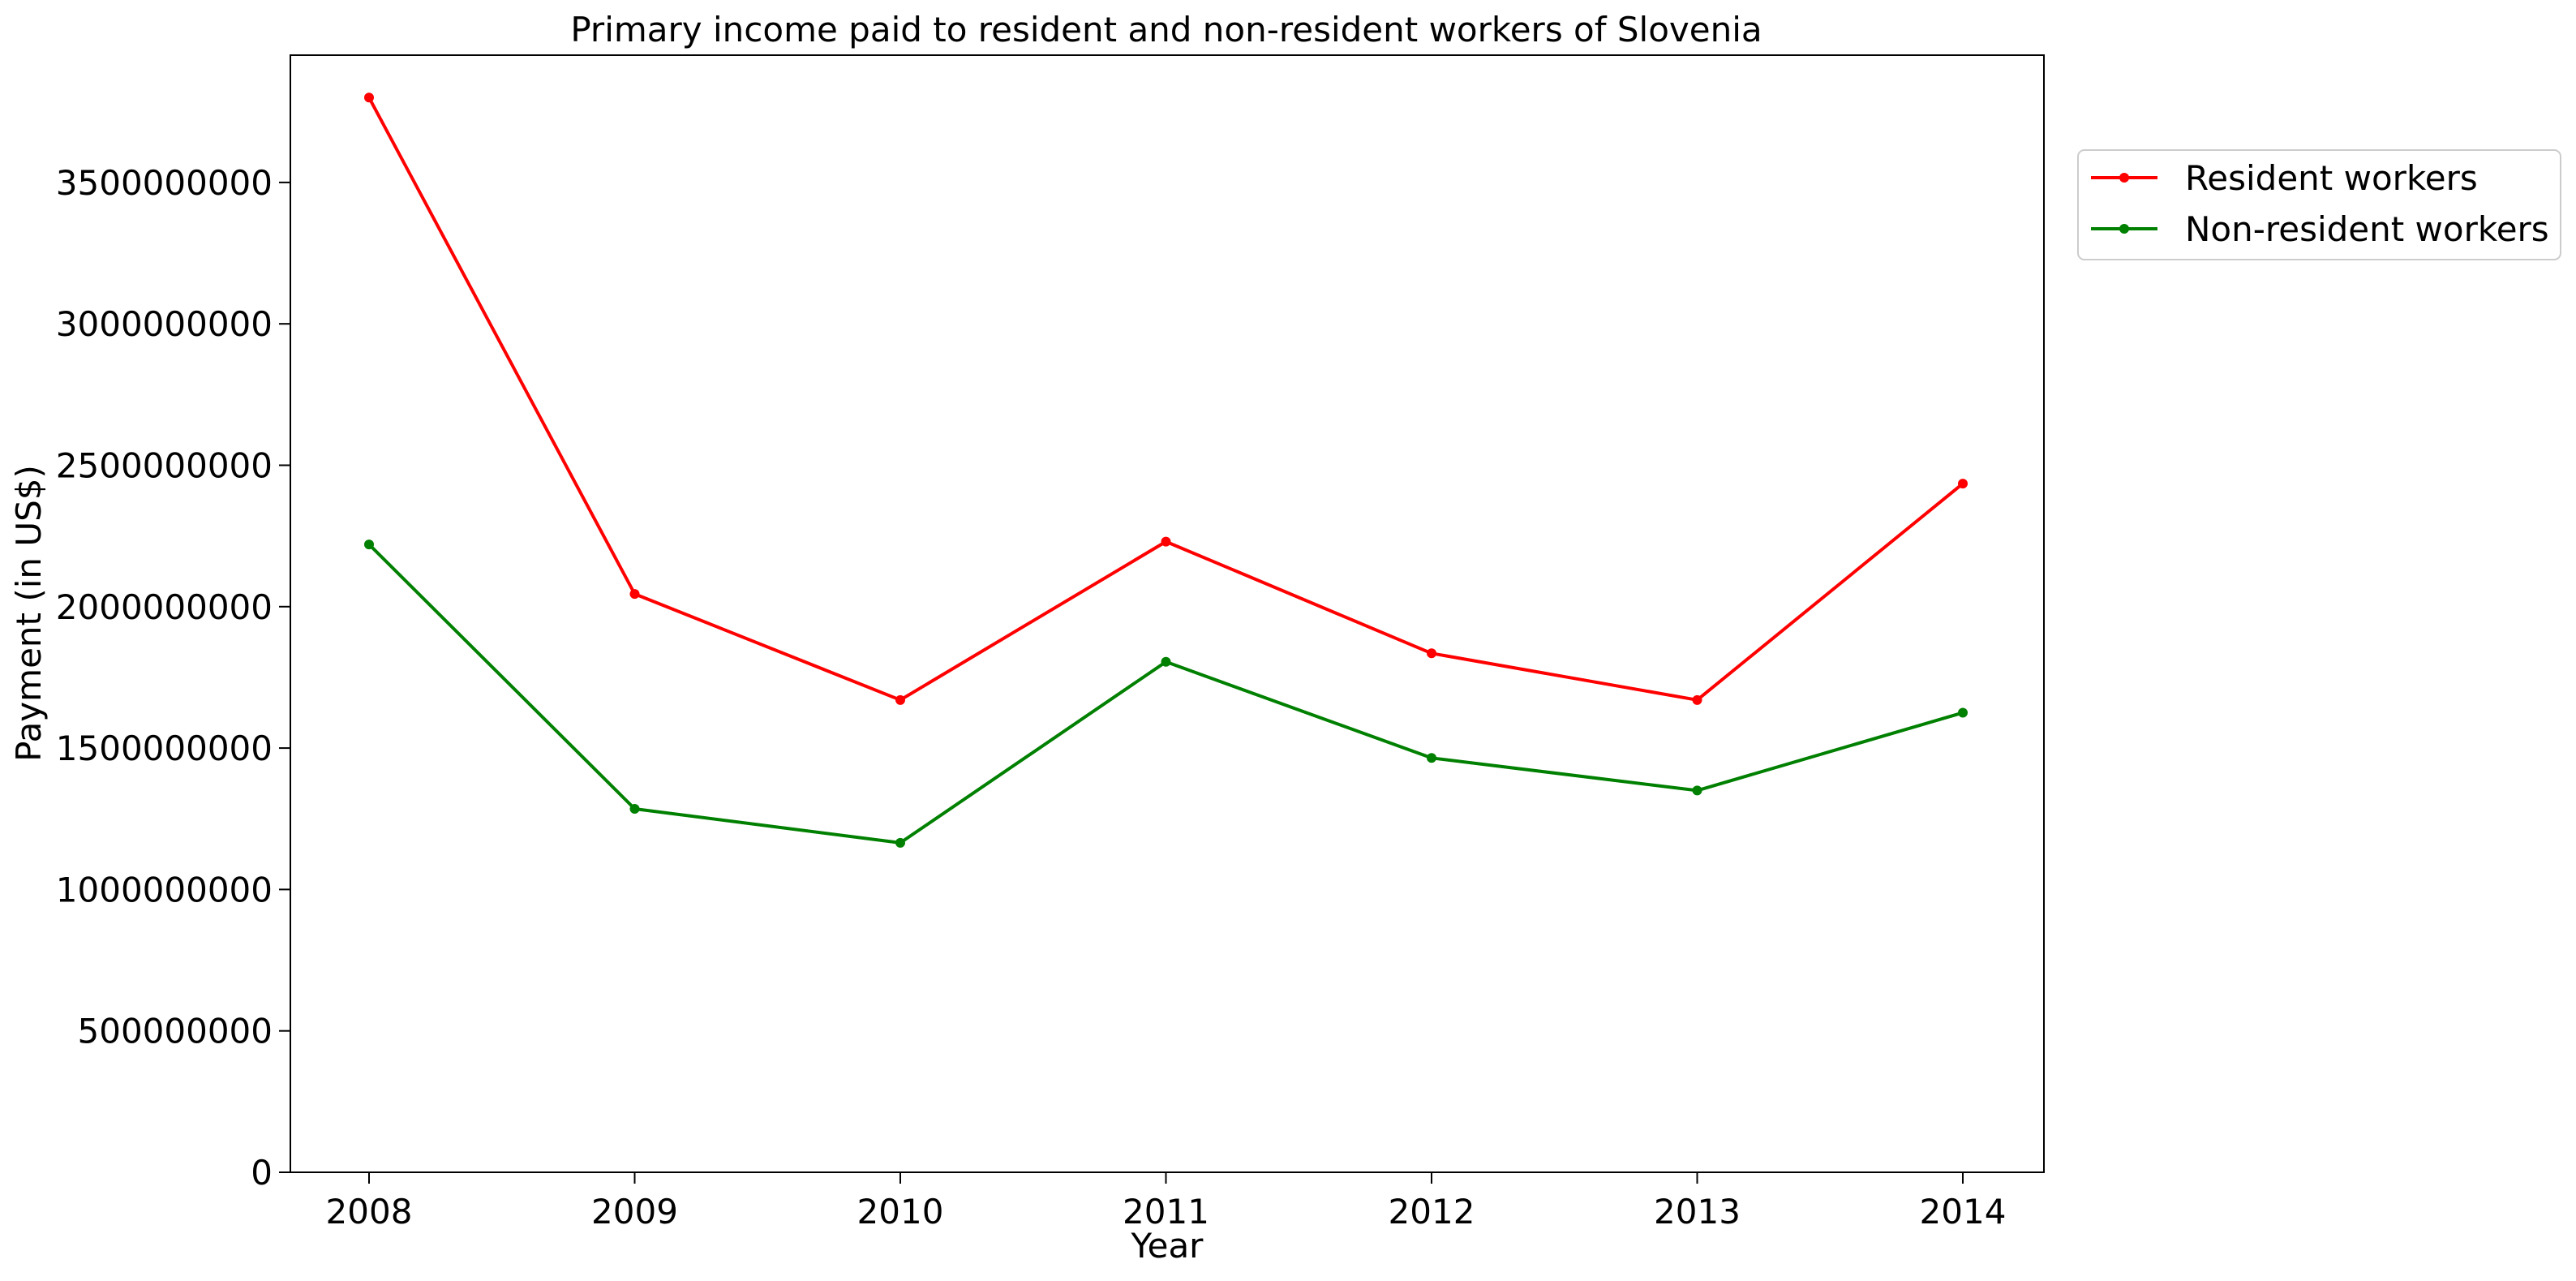 The height and width of the screenshot is (1281, 2576). Describe the element at coordinates (164, 465) in the screenshot. I see `y-tick-label: 2500000000` at that location.